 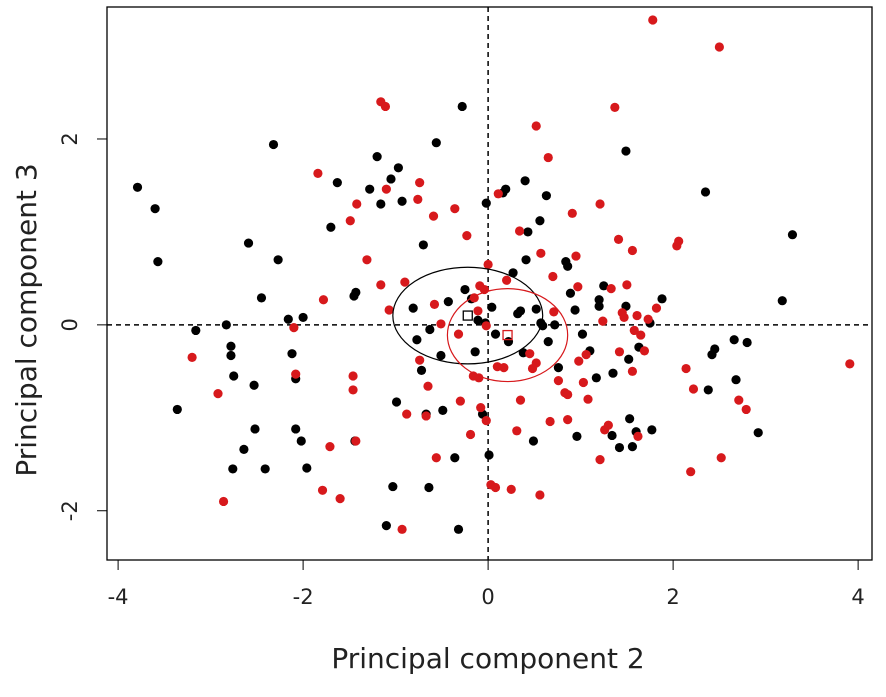 I want to click on x-tick-label: 0, so click(x=487, y=597).